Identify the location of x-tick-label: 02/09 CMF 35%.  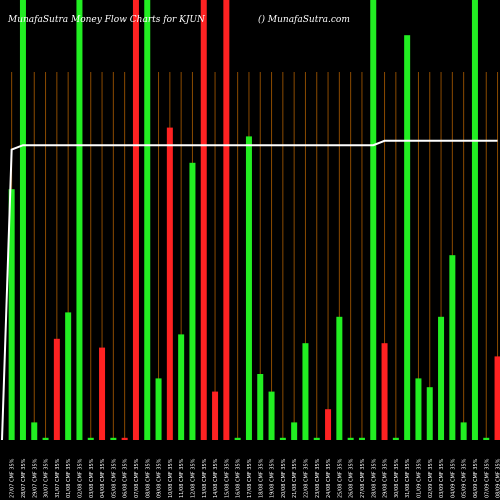
(431, 478).